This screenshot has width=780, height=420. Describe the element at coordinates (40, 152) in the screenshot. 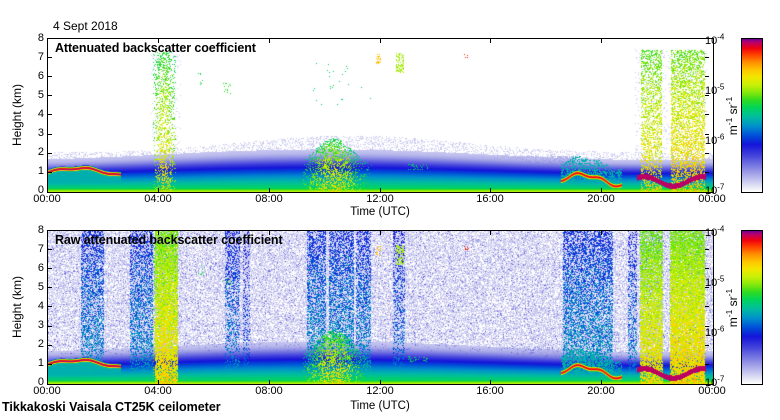

I see `top-ytick-2: 2` at that location.